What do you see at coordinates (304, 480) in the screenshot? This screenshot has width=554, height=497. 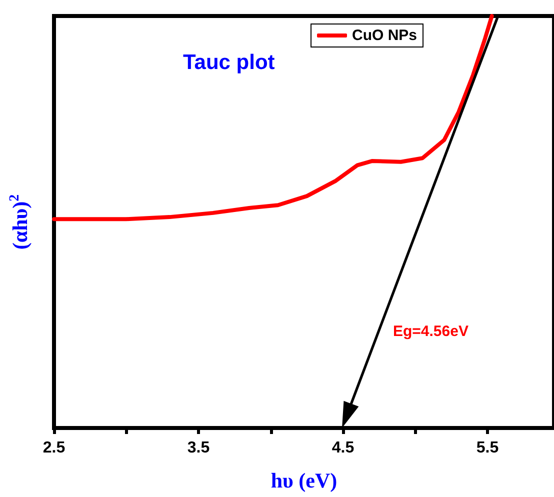 I see `x-axis-title: hυ (eV)` at bounding box center [304, 480].